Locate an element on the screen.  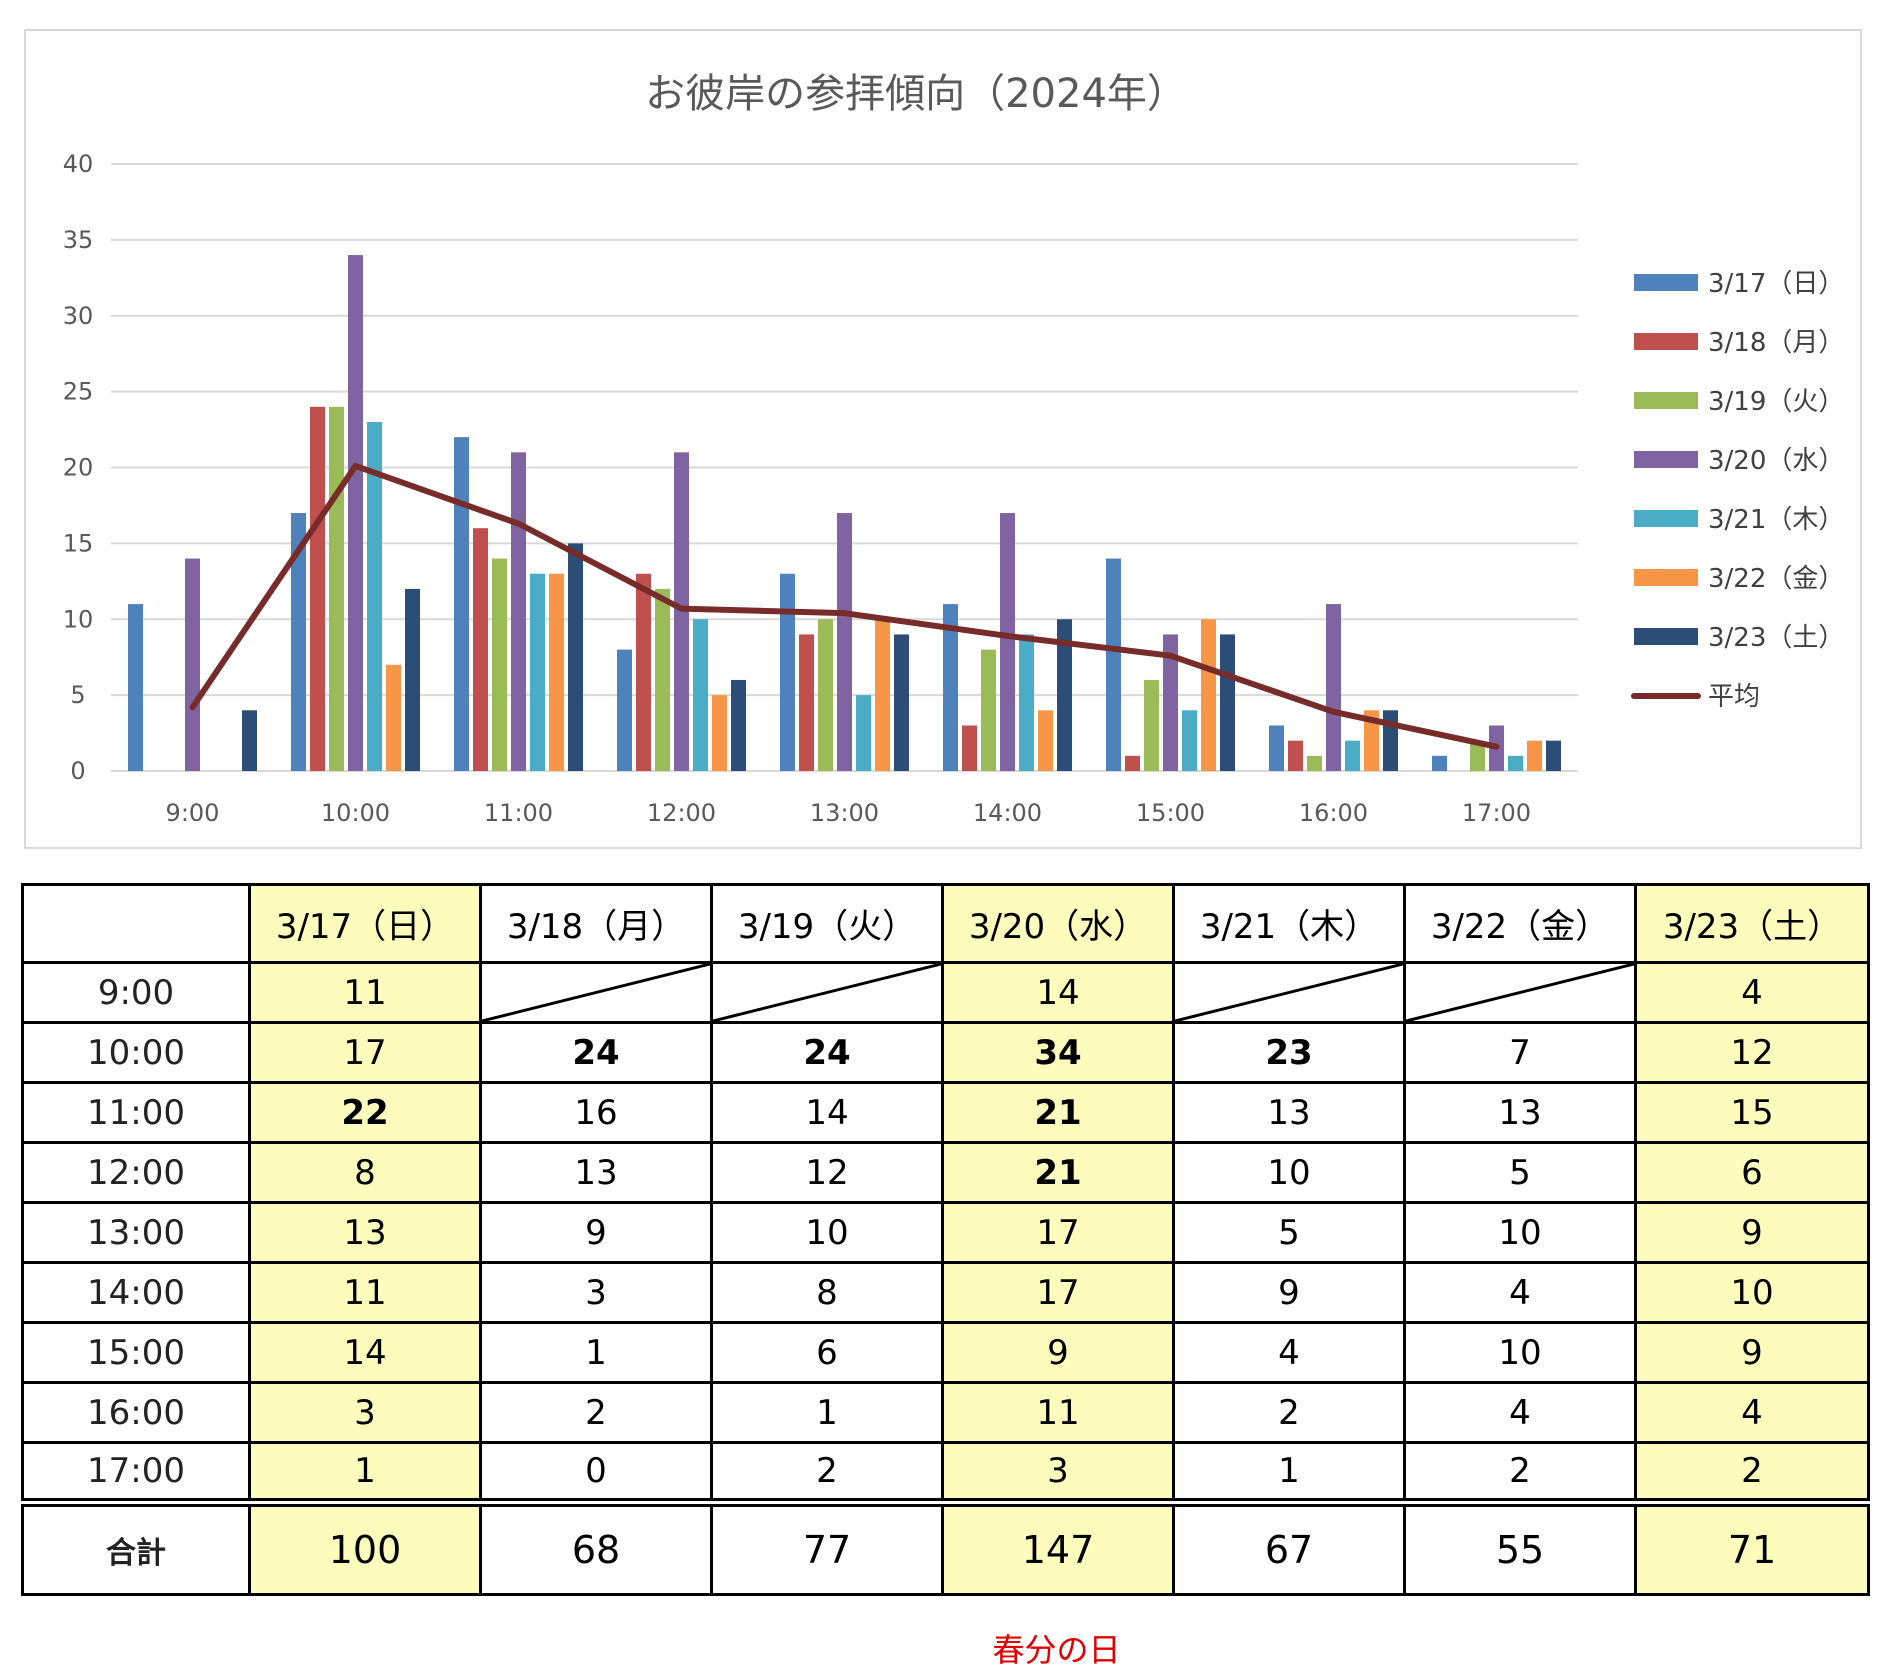
legend-label: 3/19（火） is located at coordinates (1776, 402).